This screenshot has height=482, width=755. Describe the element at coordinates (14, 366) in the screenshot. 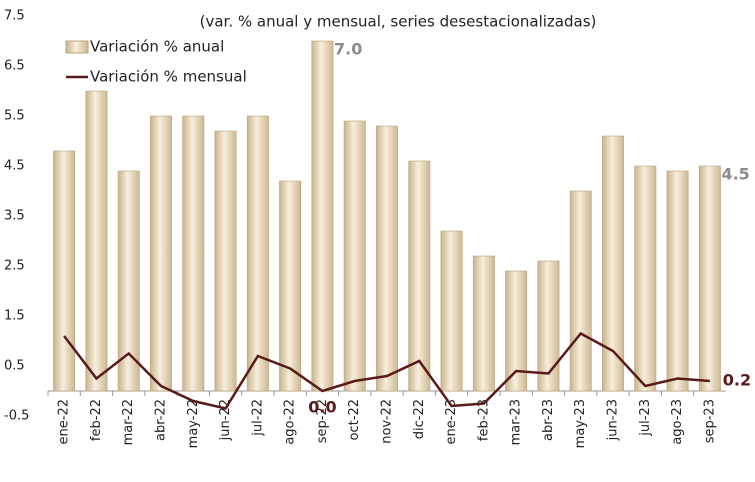

I see `y-tick-label: 0.5` at that location.